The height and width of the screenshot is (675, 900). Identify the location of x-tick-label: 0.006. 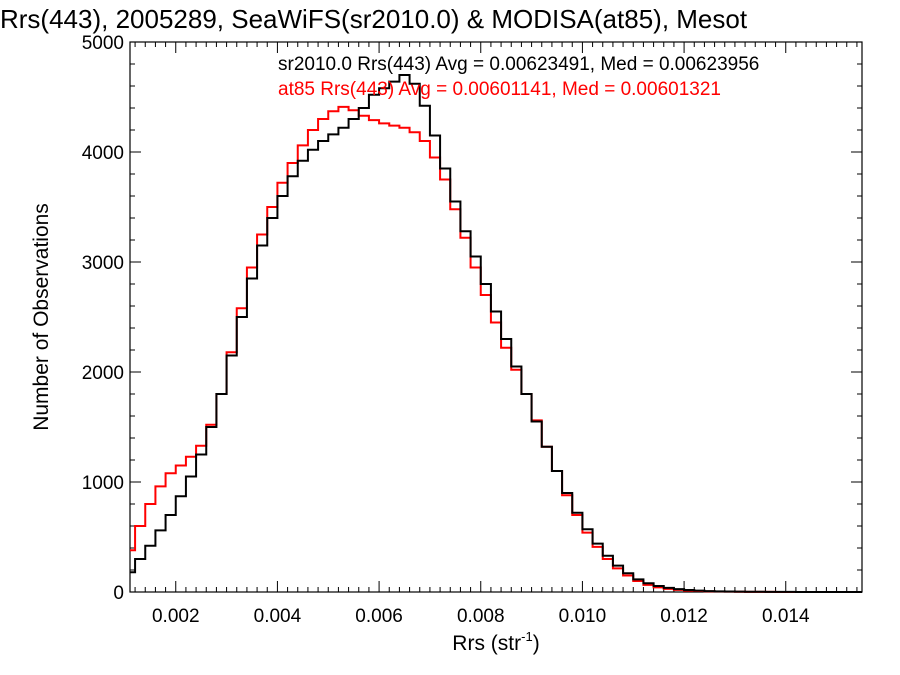
(379, 616).